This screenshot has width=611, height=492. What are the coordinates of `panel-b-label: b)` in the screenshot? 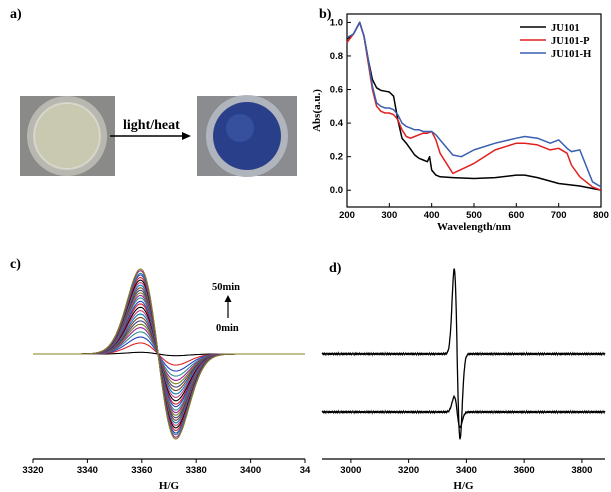 It's located at (325, 14).